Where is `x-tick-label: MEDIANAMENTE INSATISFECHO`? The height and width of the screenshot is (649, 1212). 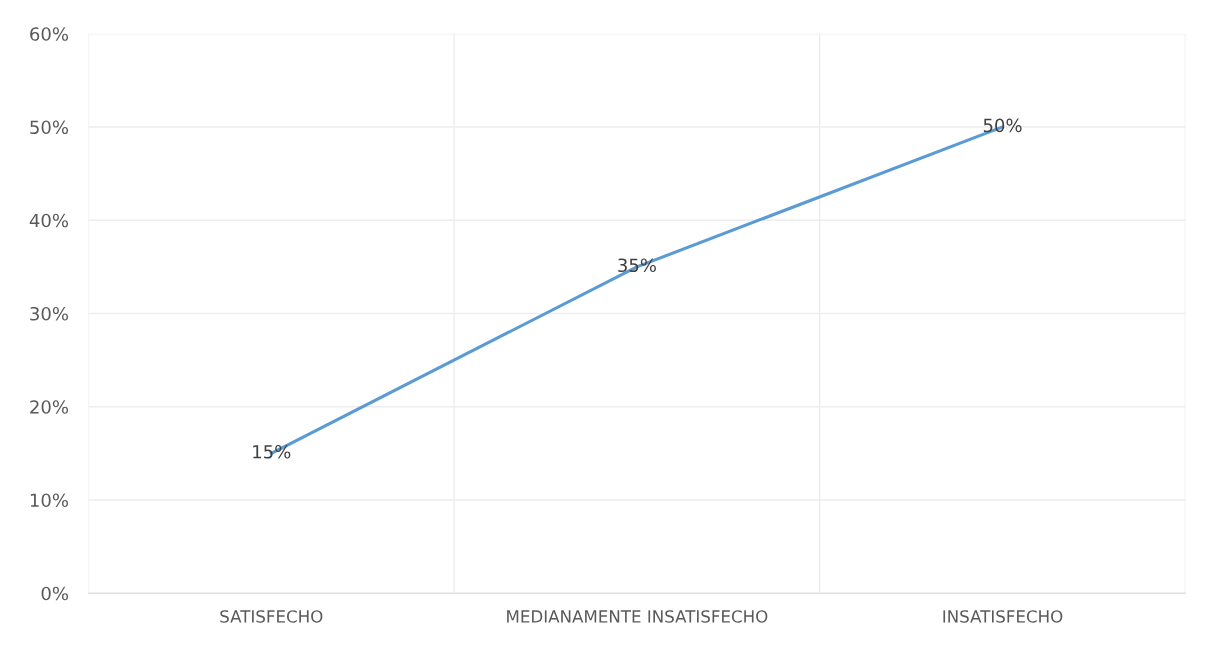 x-tick-label: MEDIANAMENTE INSATISFECHO is located at coordinates (637, 616).